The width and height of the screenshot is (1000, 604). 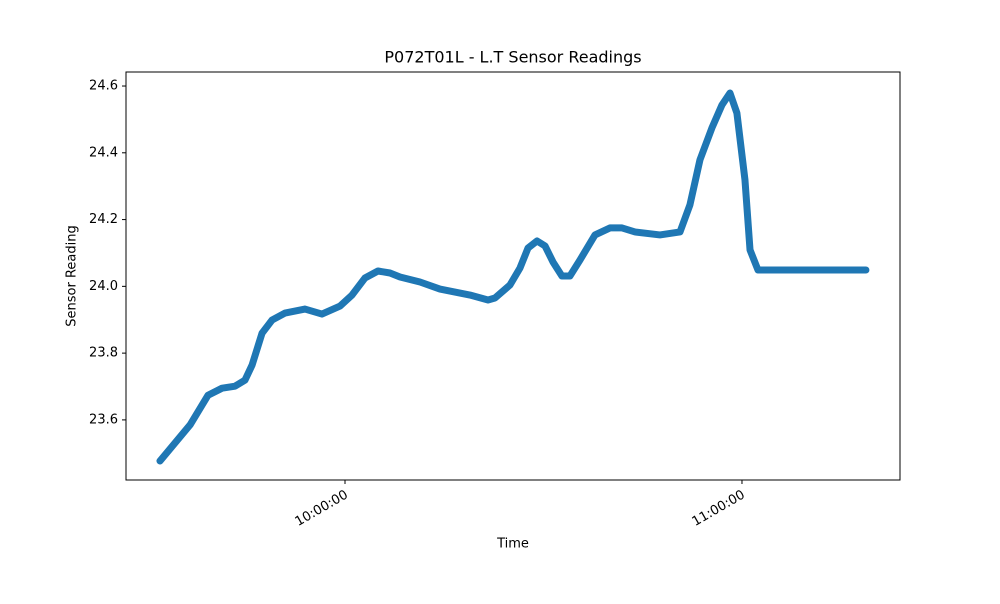 I want to click on y-tick-label: 24.6, so click(x=103, y=86).